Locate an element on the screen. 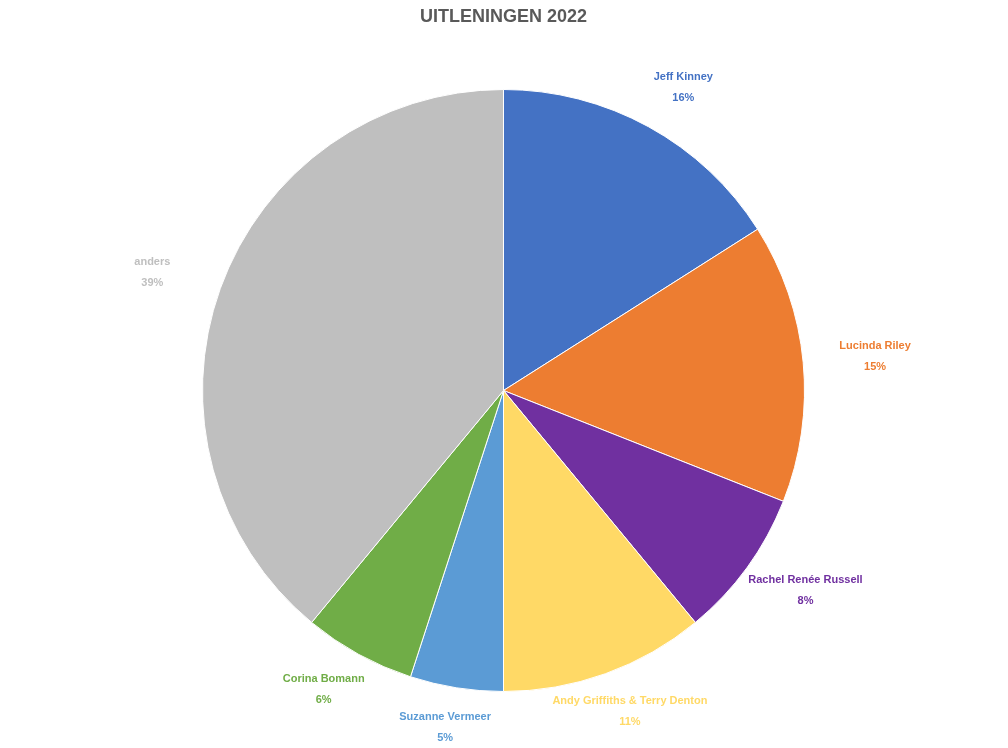  slice-label: Rachel Renée Russell is located at coordinates (805, 578).